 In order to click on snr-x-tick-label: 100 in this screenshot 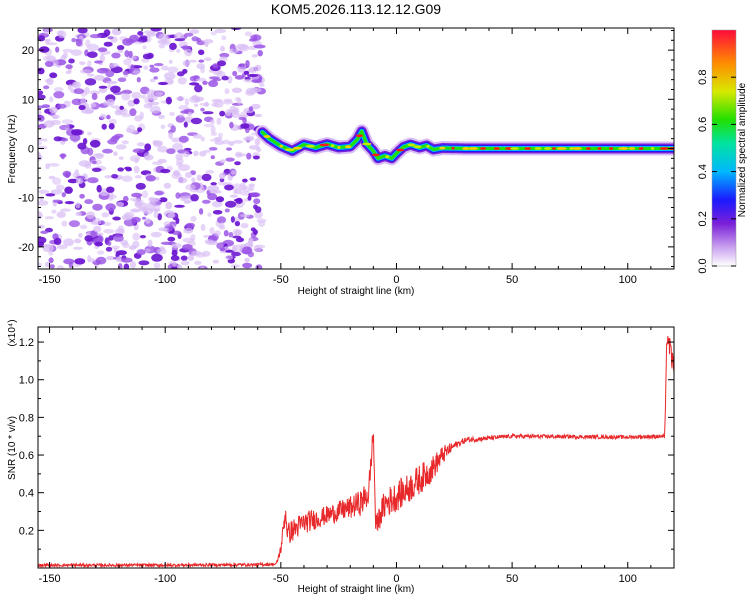, I will do `click(628, 579)`.